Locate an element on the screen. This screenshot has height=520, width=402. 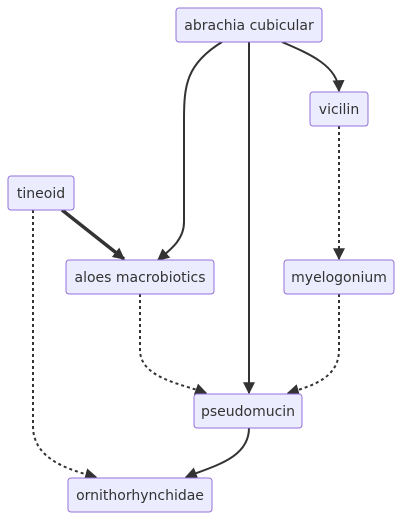
node-abrachia: abrachia cubicular is located at coordinates (249, 25).